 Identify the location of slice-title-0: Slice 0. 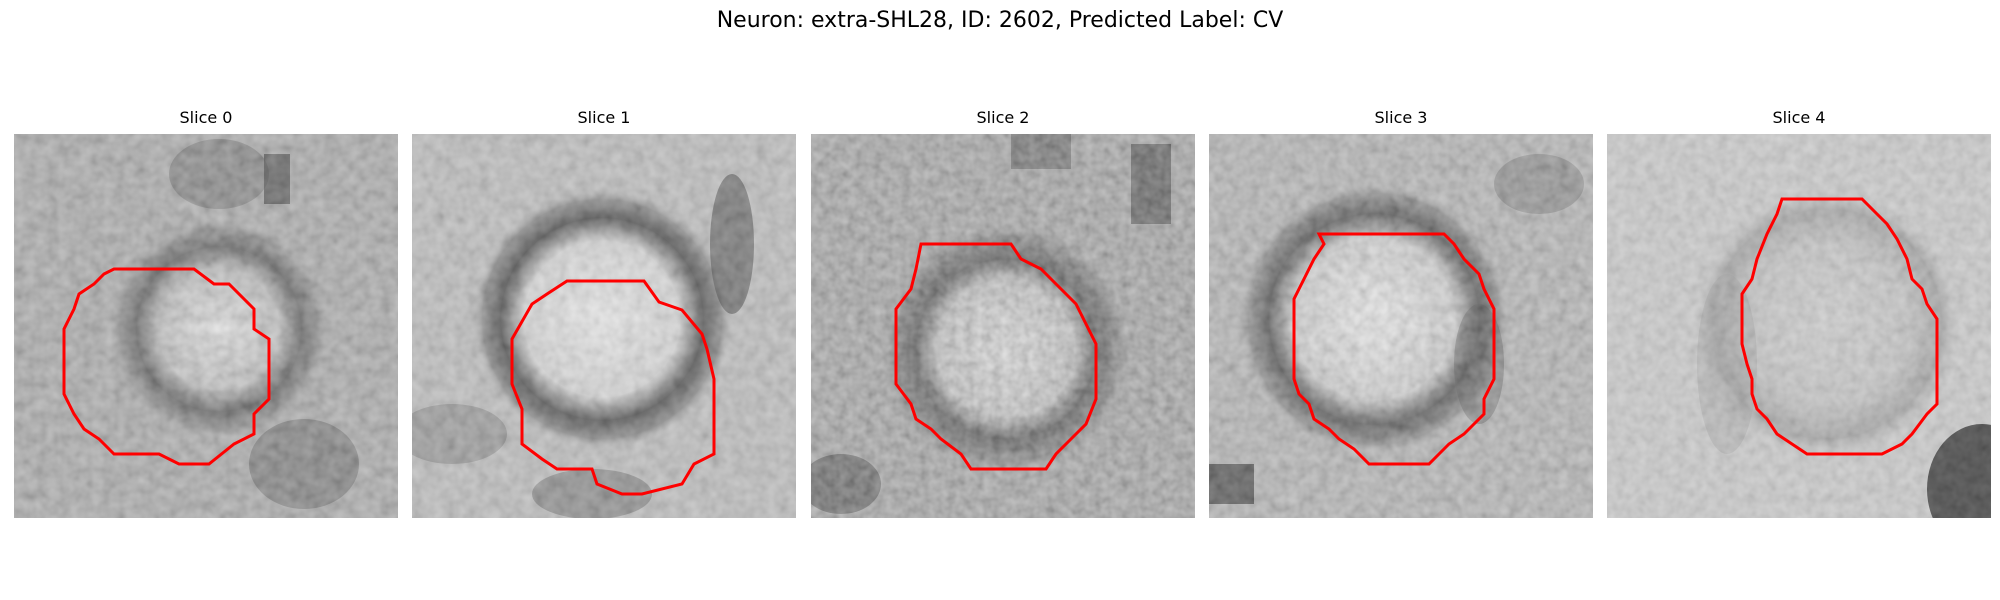
(206, 117).